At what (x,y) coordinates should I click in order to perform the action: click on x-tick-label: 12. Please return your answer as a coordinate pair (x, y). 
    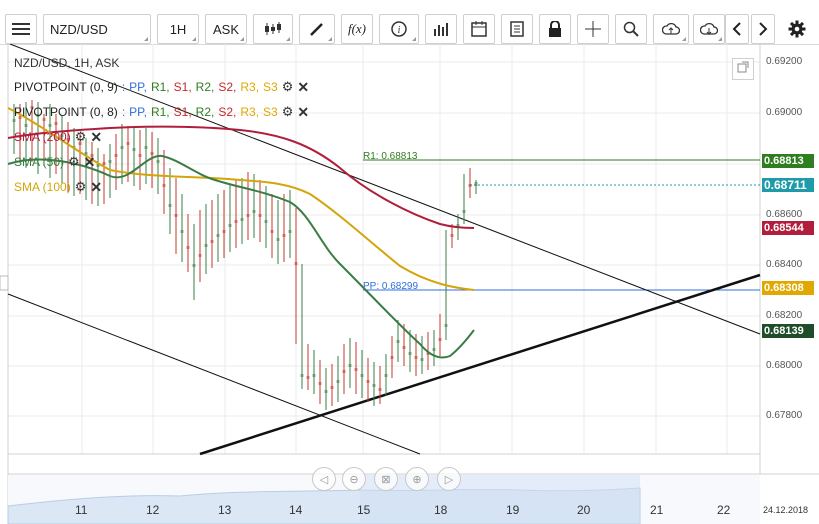
    Looking at the image, I should click on (153, 510).